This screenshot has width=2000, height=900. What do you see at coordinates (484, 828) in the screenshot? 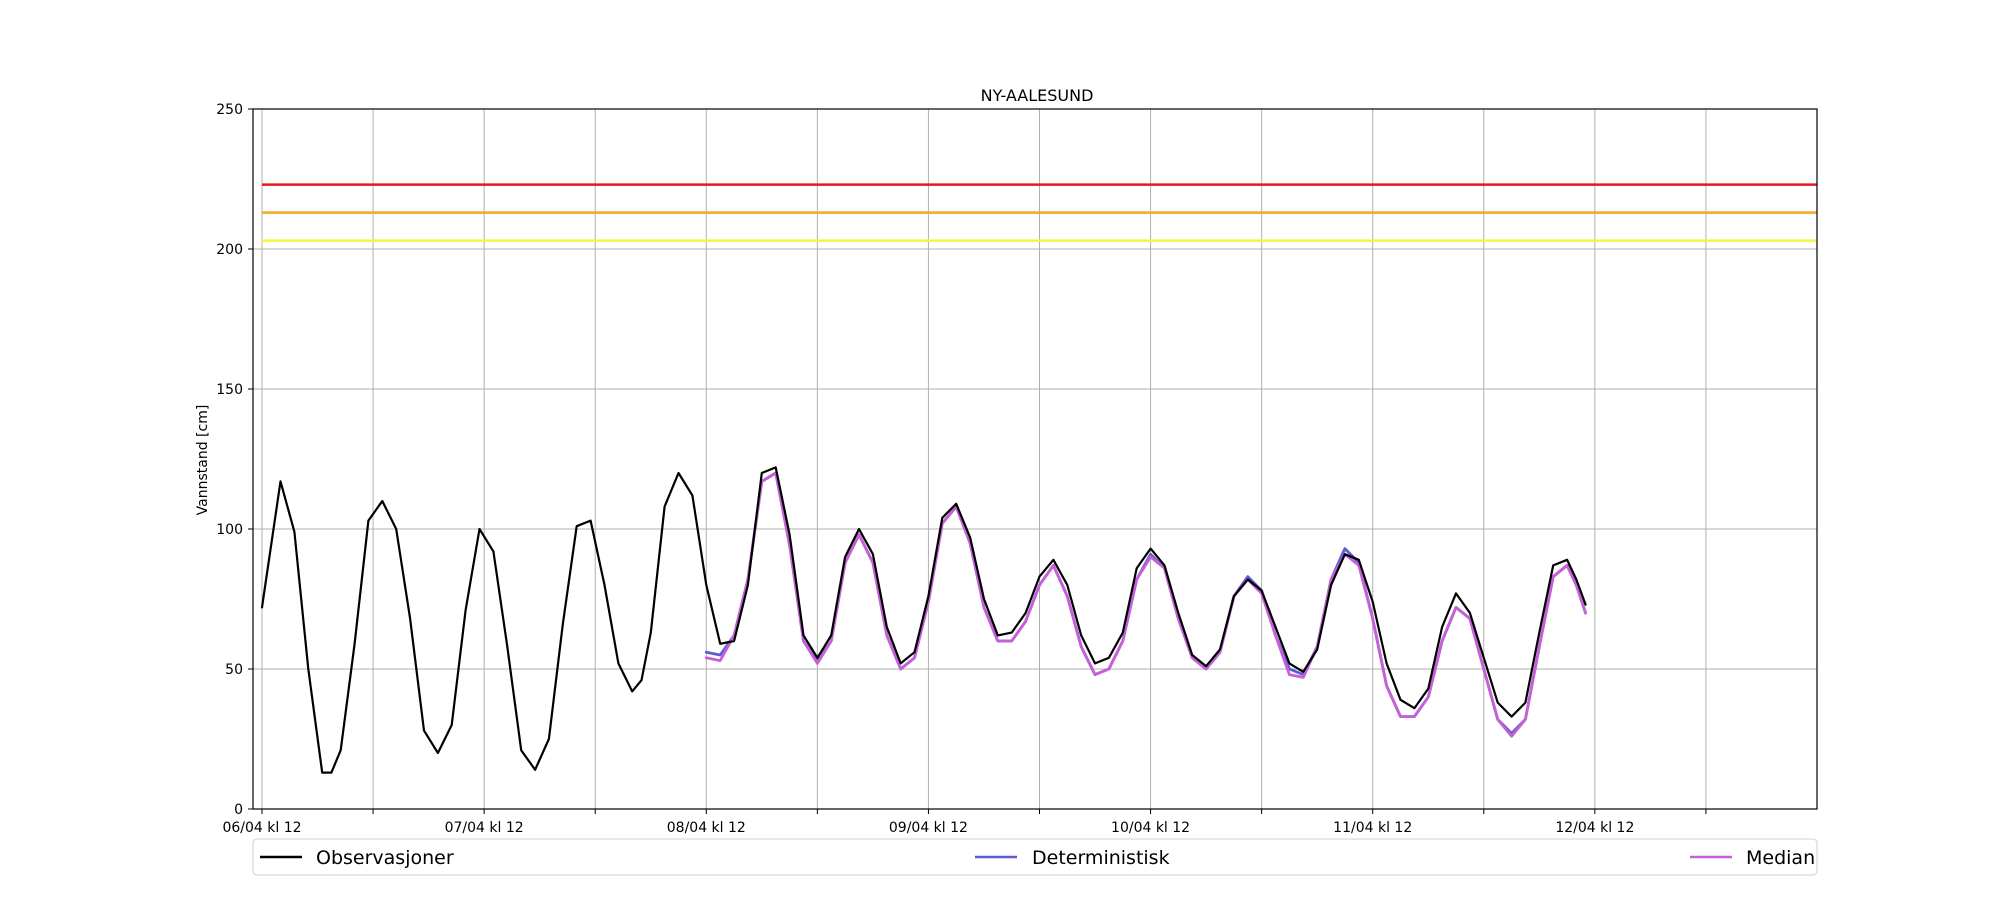
I see `x-tick-label: 07/04 kl 12` at bounding box center [484, 828].